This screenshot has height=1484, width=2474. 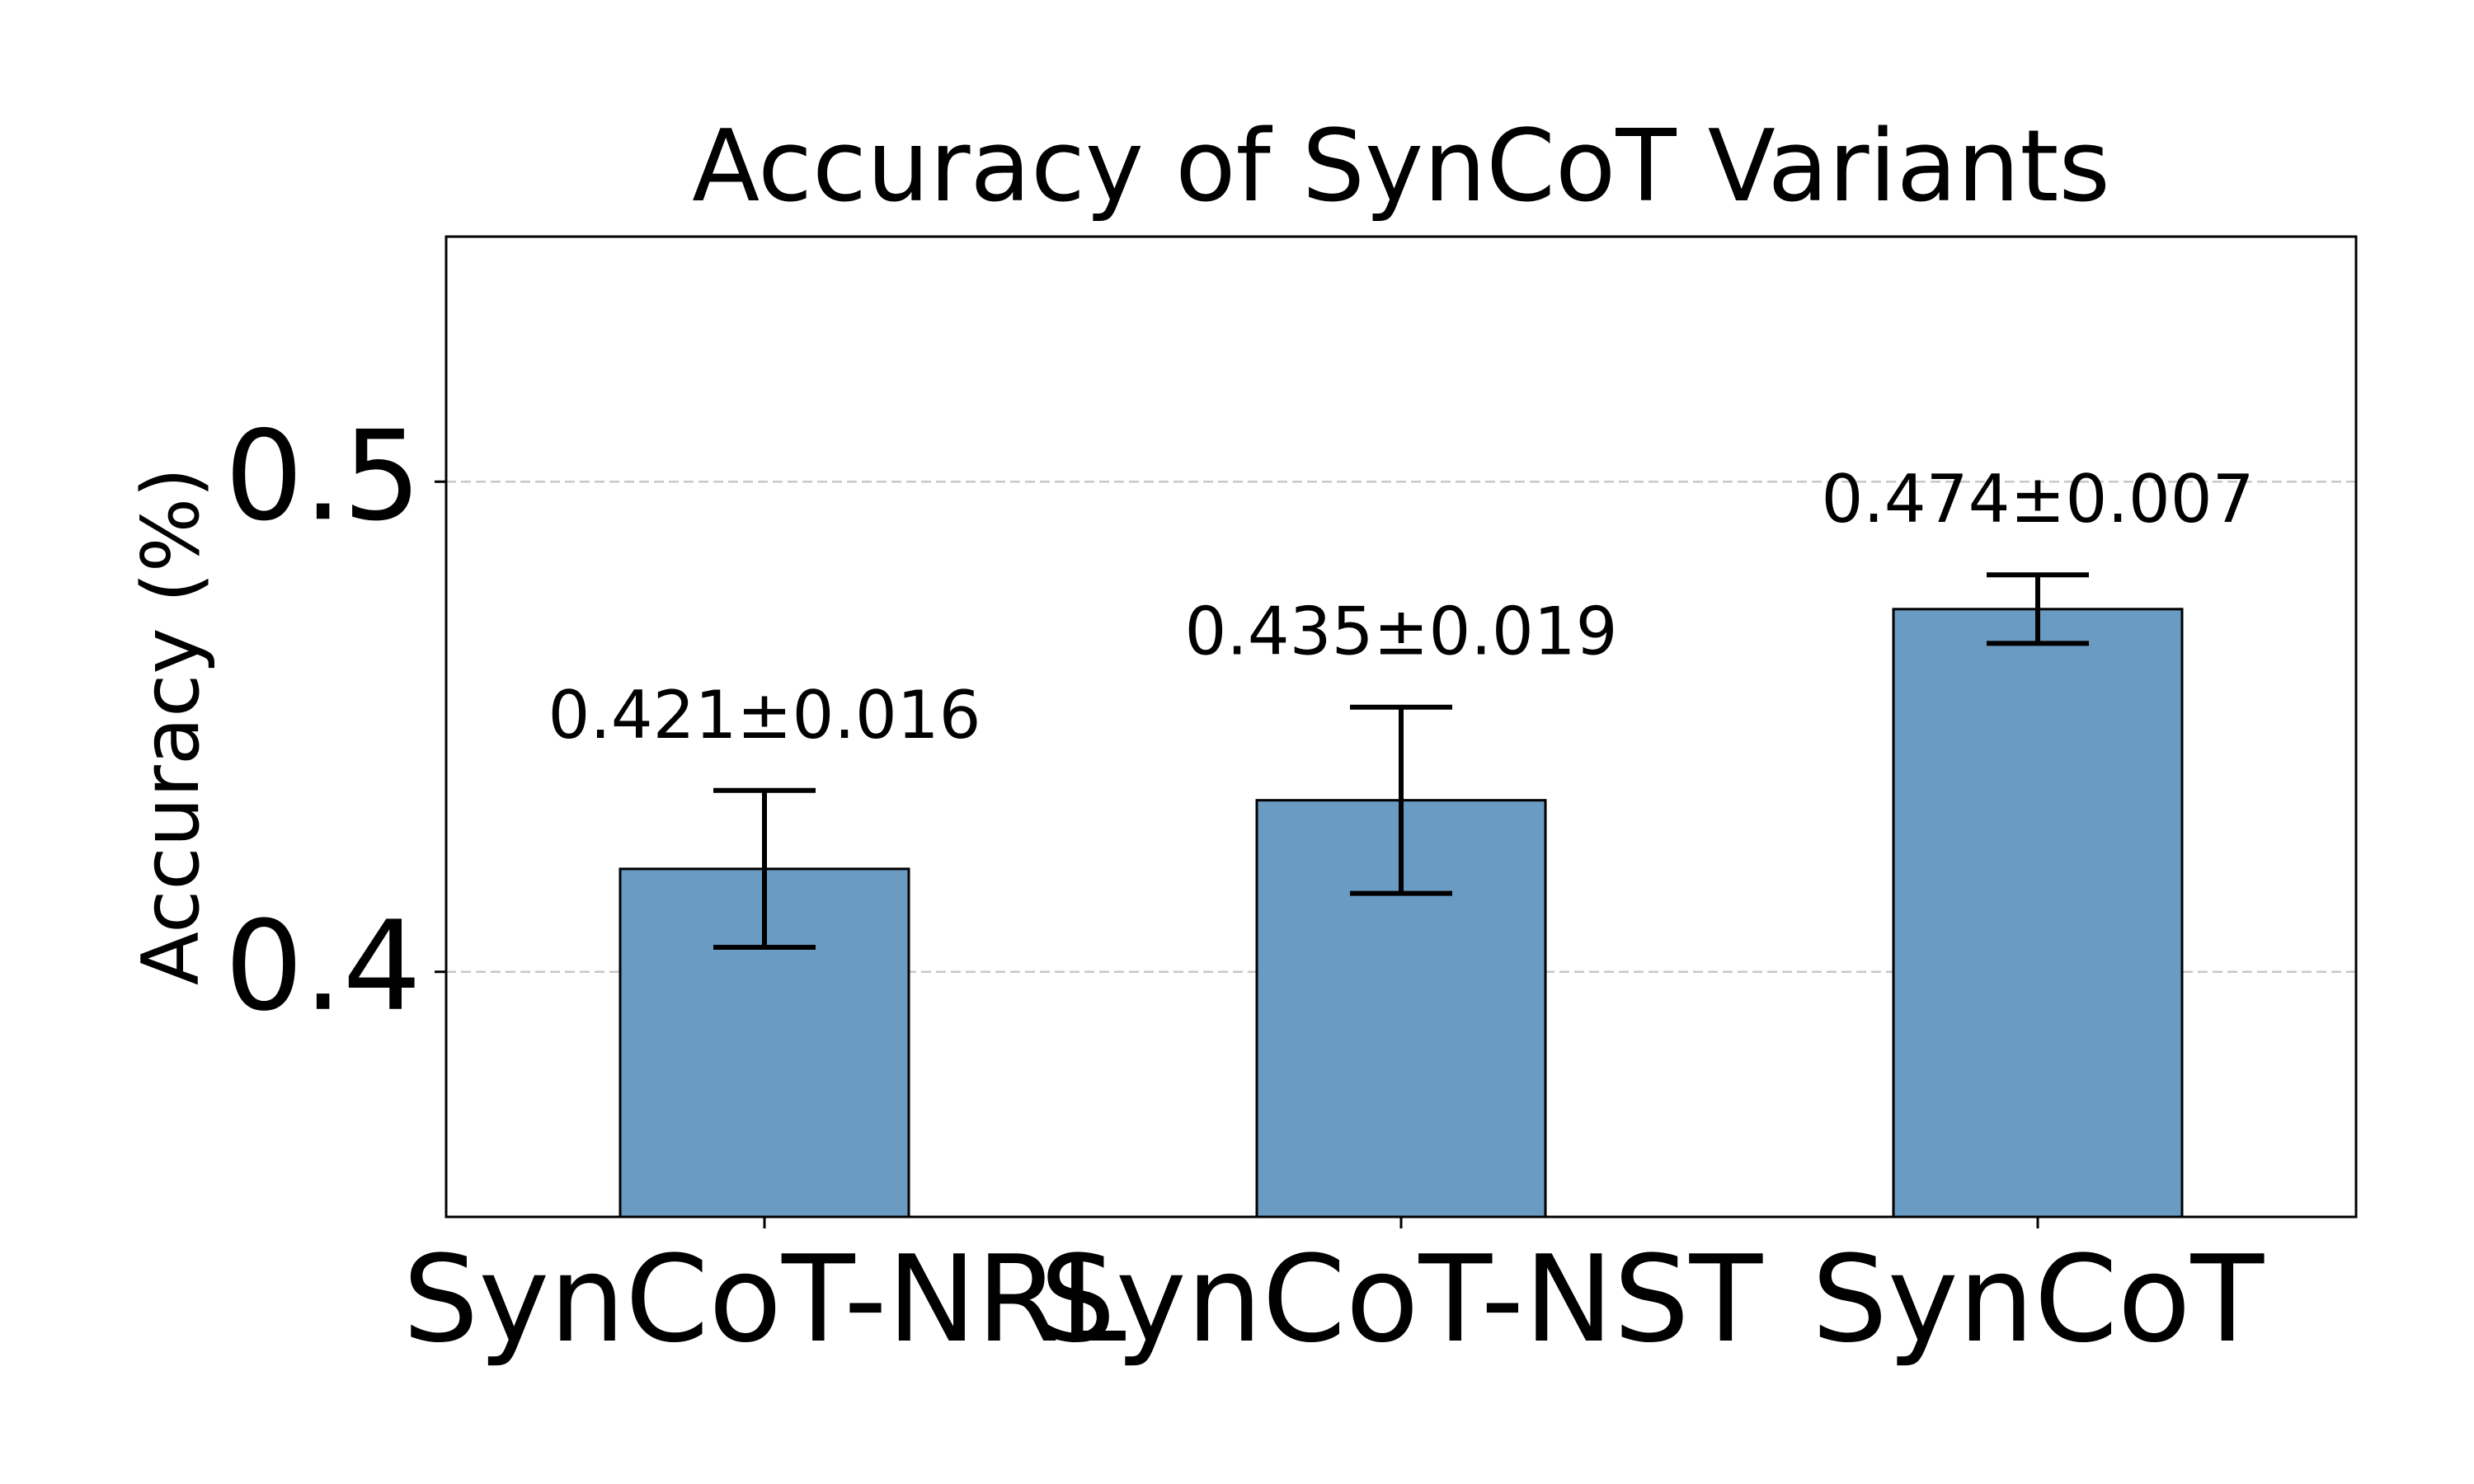 I want to click on value-labels: 0.421±0.016 0.435±0.019 0.474±0.007, so click(x=1401, y=607).